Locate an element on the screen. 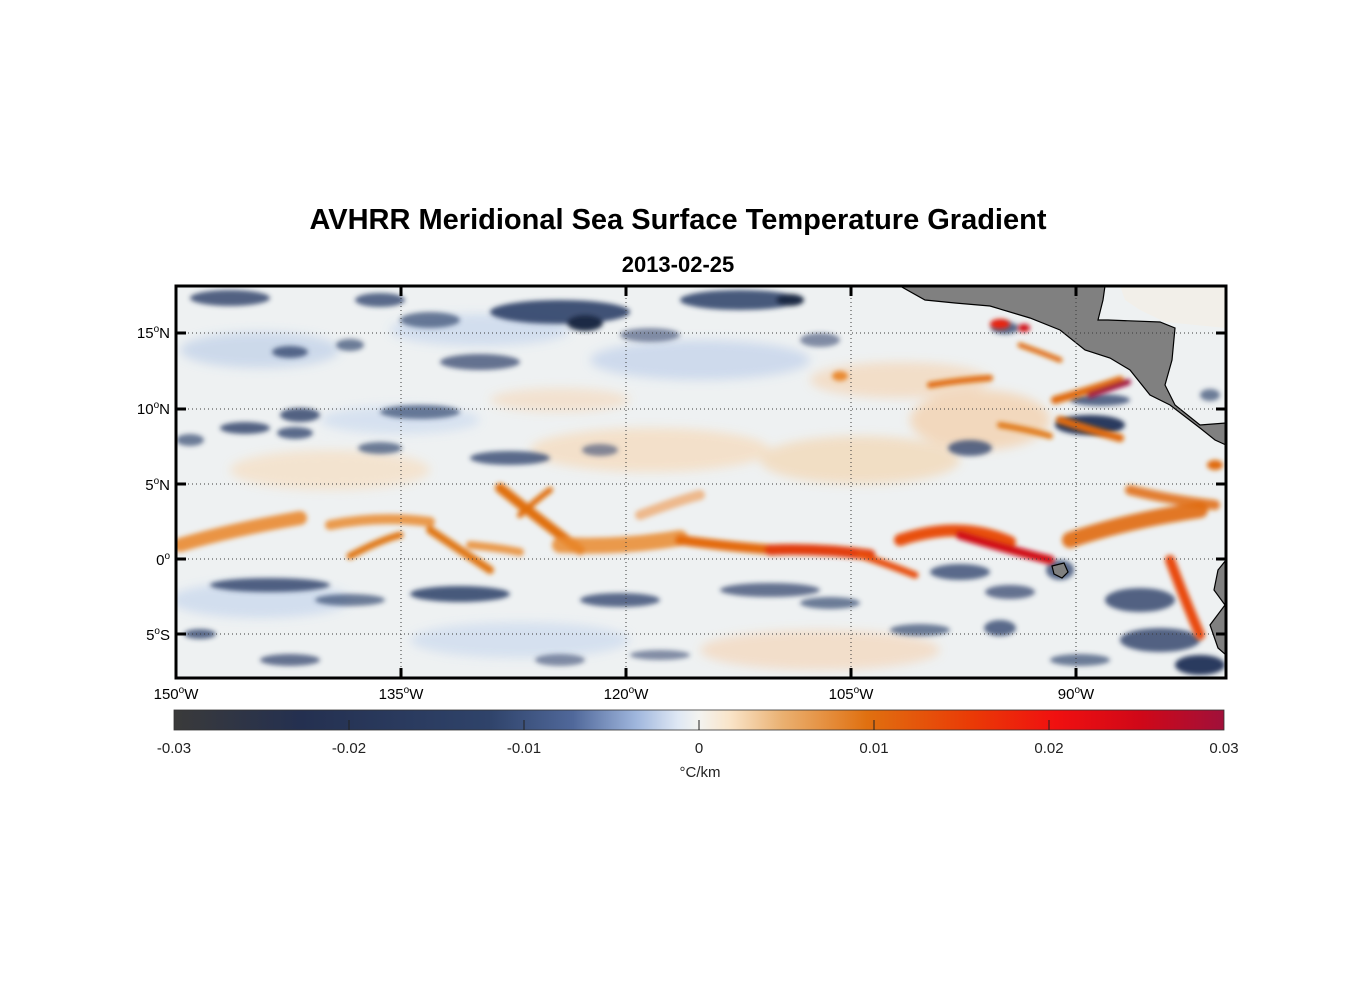 The height and width of the screenshot is (1000, 1356). colorbar-ticks is located at coordinates (699, 725).